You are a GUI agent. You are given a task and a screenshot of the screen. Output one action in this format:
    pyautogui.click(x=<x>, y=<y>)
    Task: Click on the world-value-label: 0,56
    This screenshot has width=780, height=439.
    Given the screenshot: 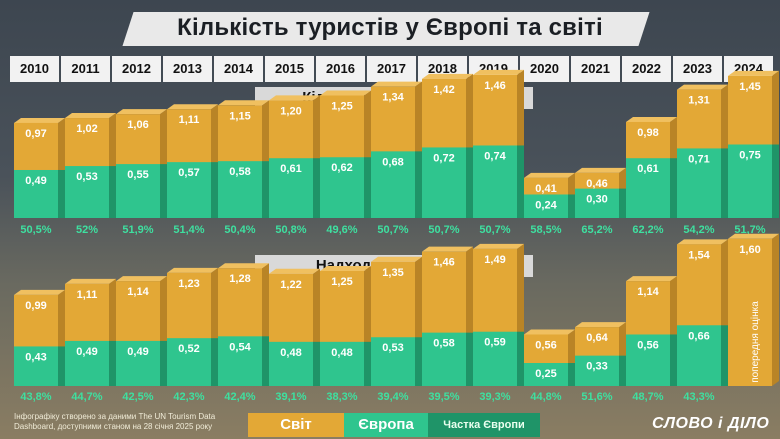 What is the action you would take?
    pyautogui.click(x=545, y=345)
    